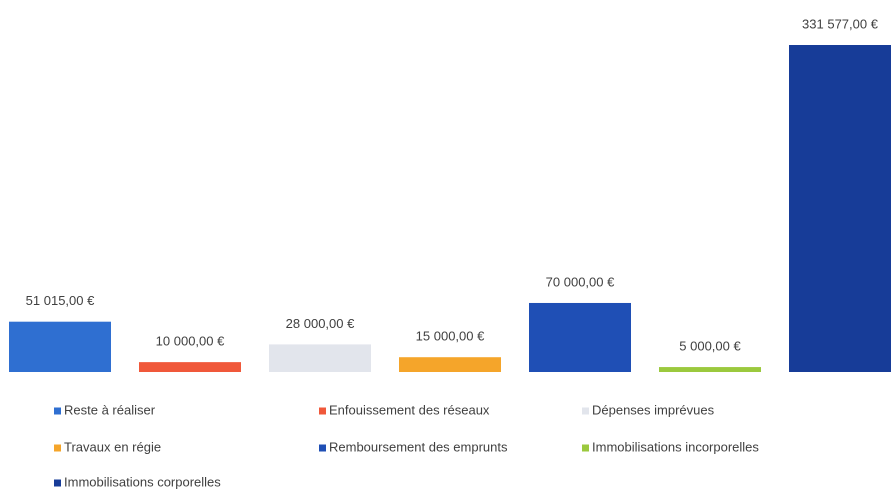 The height and width of the screenshot is (490, 893). Describe the element at coordinates (653, 409) in the screenshot. I see `legend-label: Dépenses imprévues` at that location.